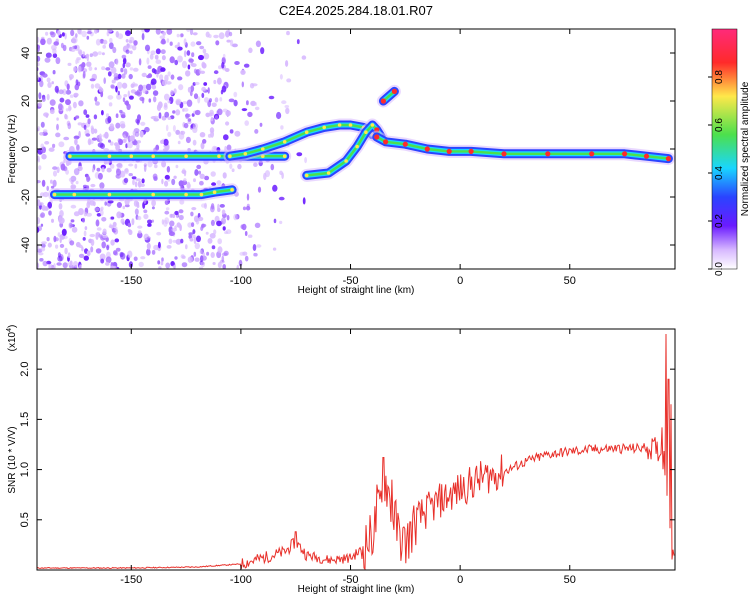 Image resolution: width=750 pixels, height=600 pixels. I want to click on snr-x-tick-label: -100, so click(241, 580).